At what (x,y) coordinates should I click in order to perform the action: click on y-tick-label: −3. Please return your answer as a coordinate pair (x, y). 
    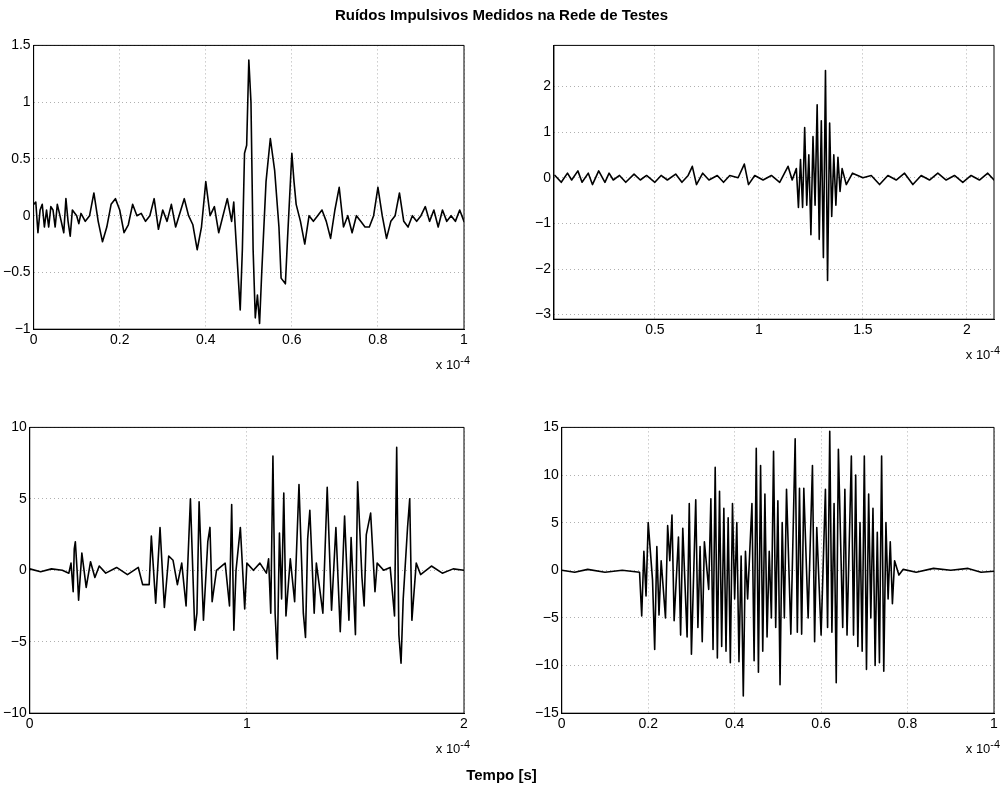
    Looking at the image, I should click on (543, 313).